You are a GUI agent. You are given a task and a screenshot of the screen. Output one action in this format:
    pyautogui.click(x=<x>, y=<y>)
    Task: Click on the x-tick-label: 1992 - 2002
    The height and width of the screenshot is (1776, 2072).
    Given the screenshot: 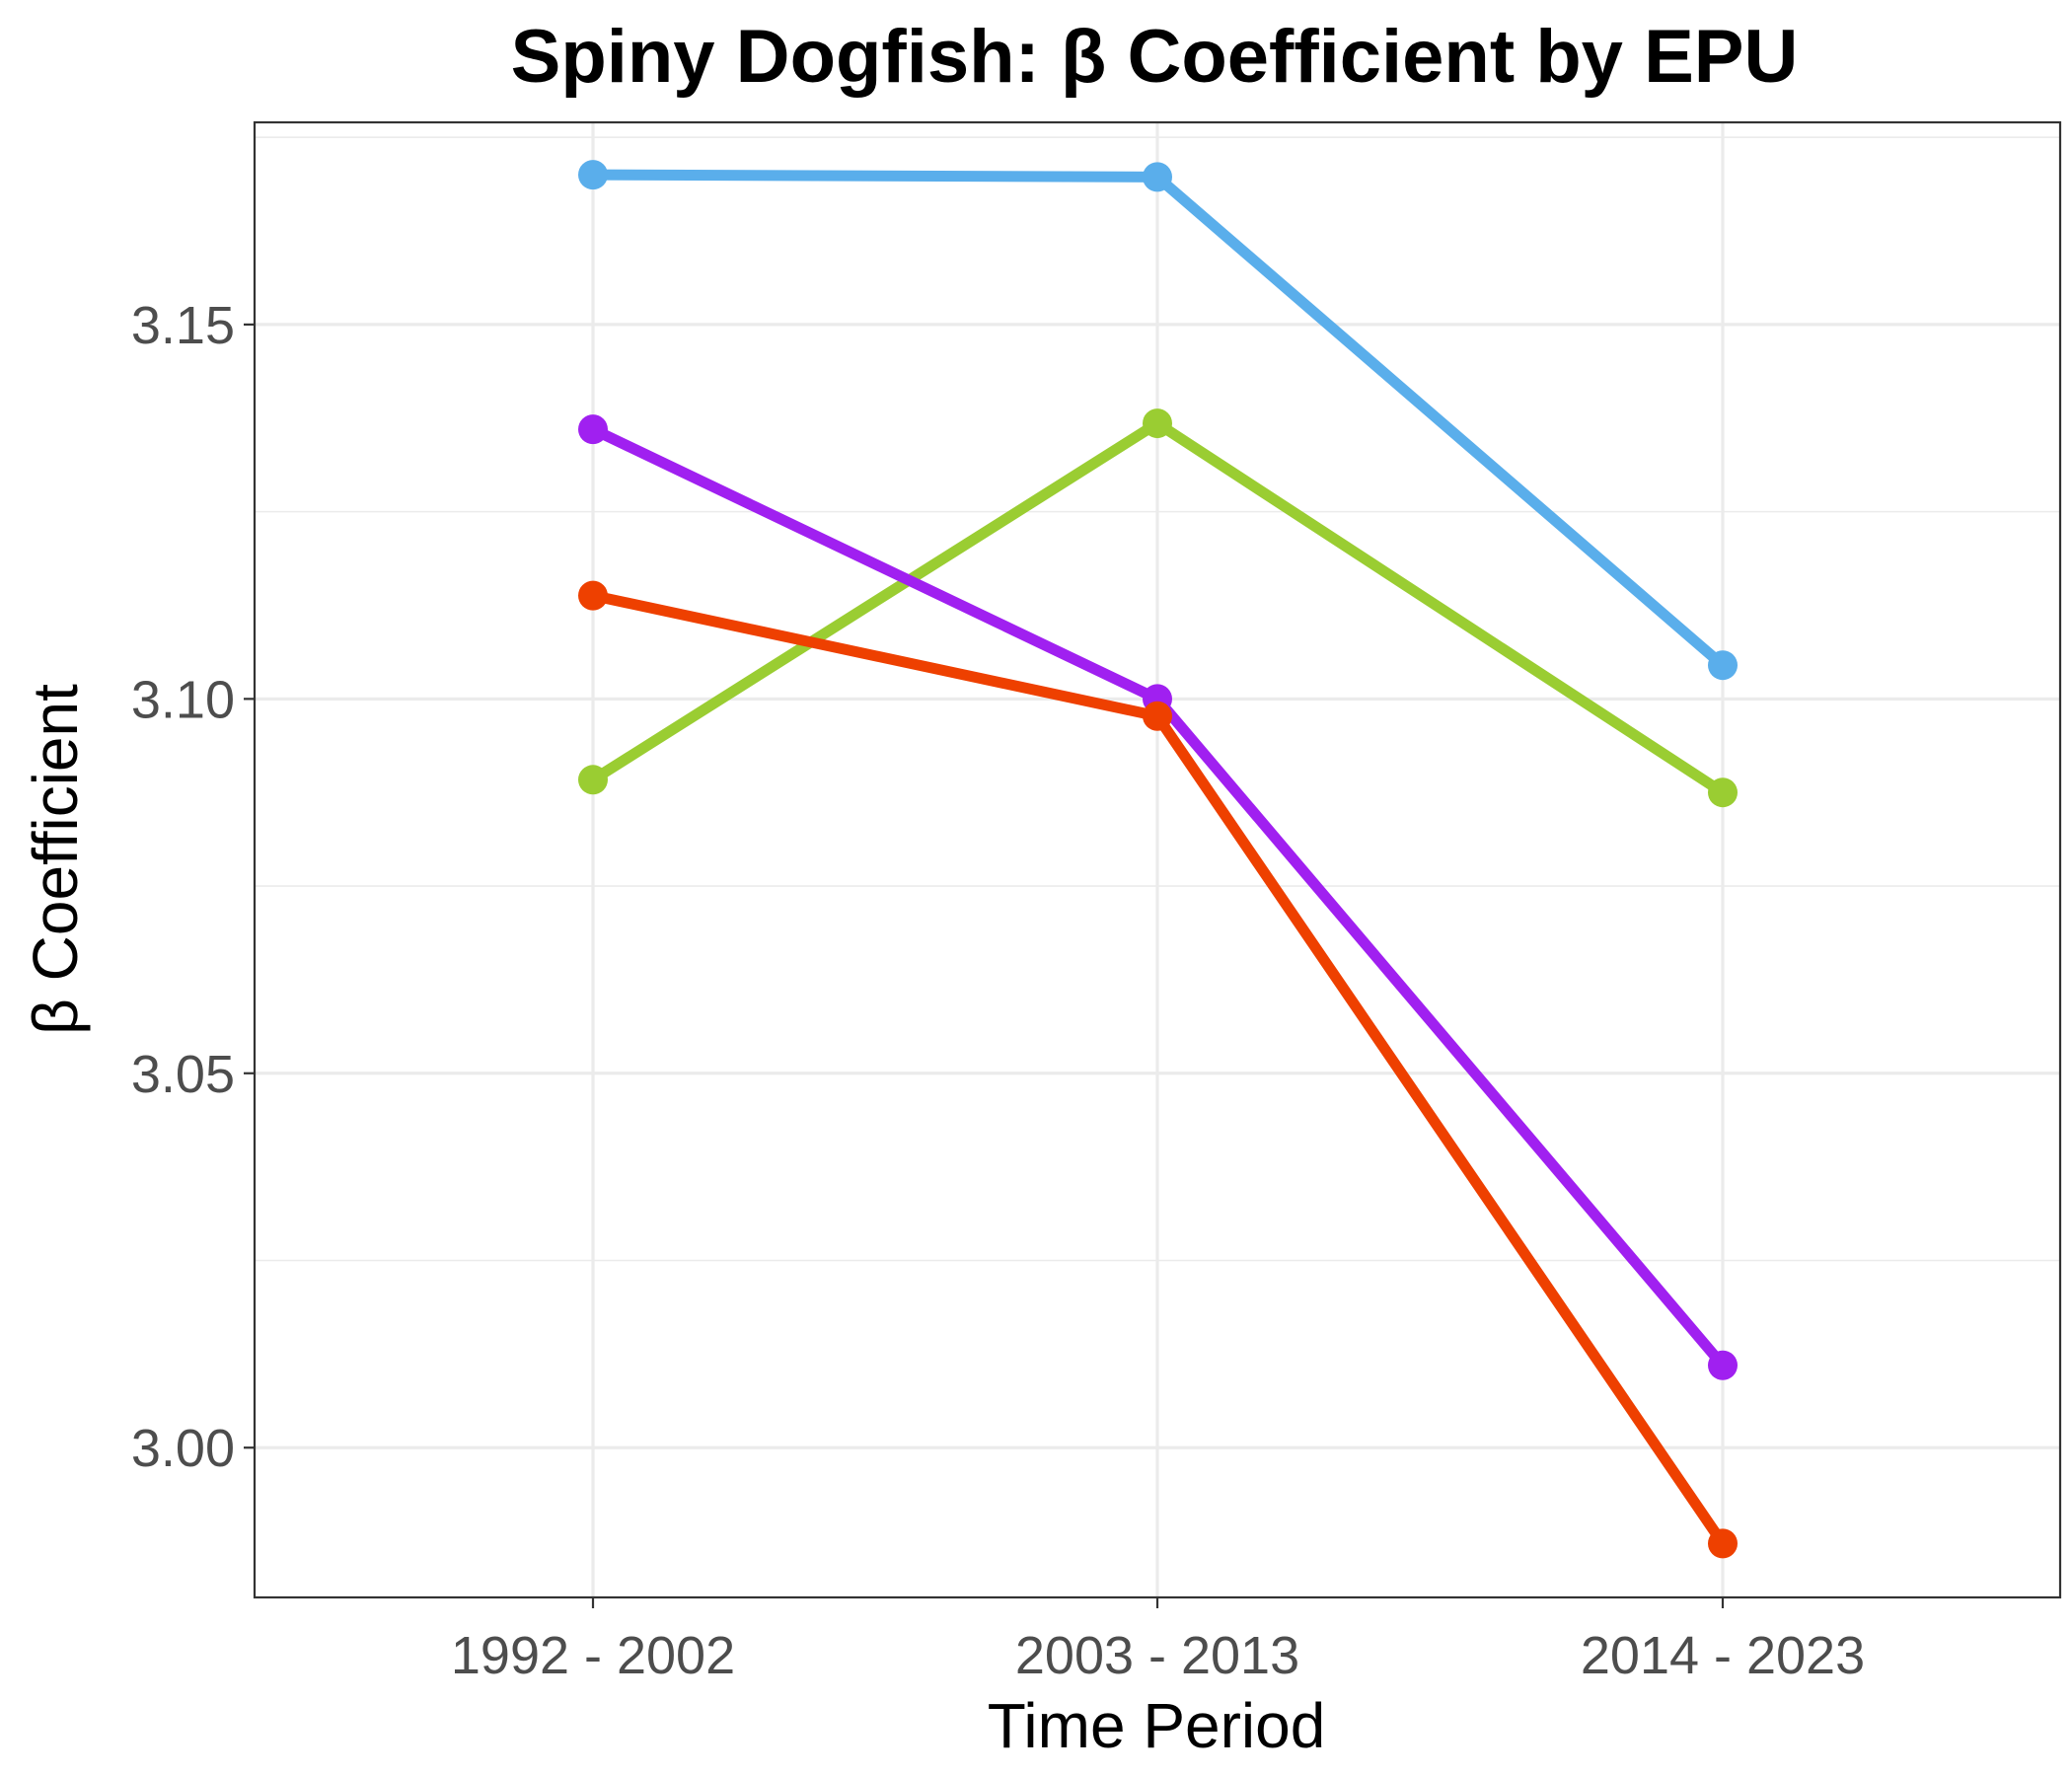 What is the action you would take?
    pyautogui.click(x=593, y=1655)
    